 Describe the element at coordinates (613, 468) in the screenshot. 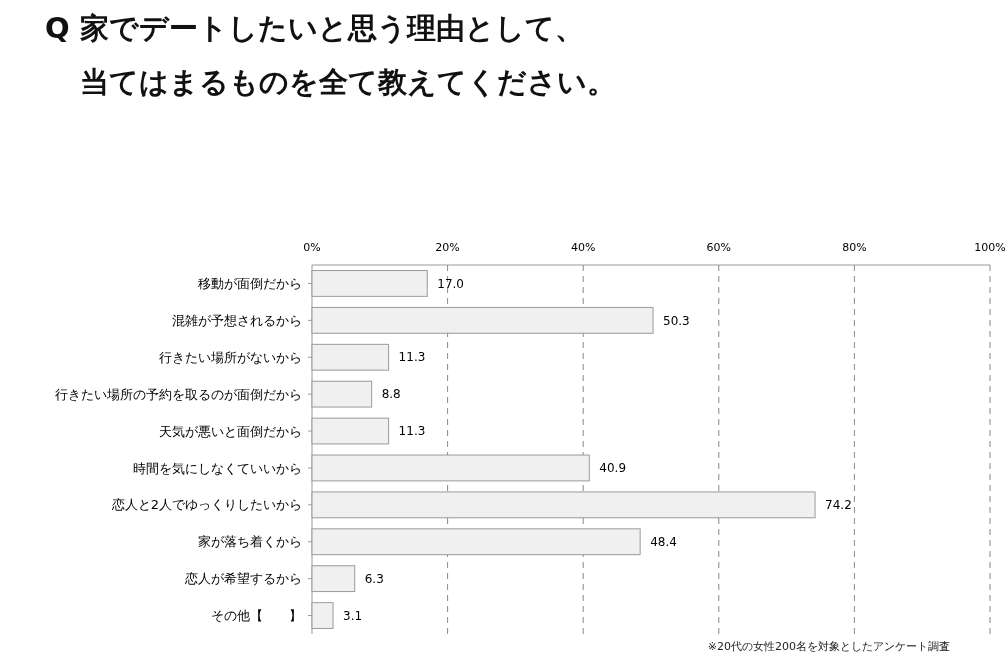

I see `data-label: 40.9` at that location.